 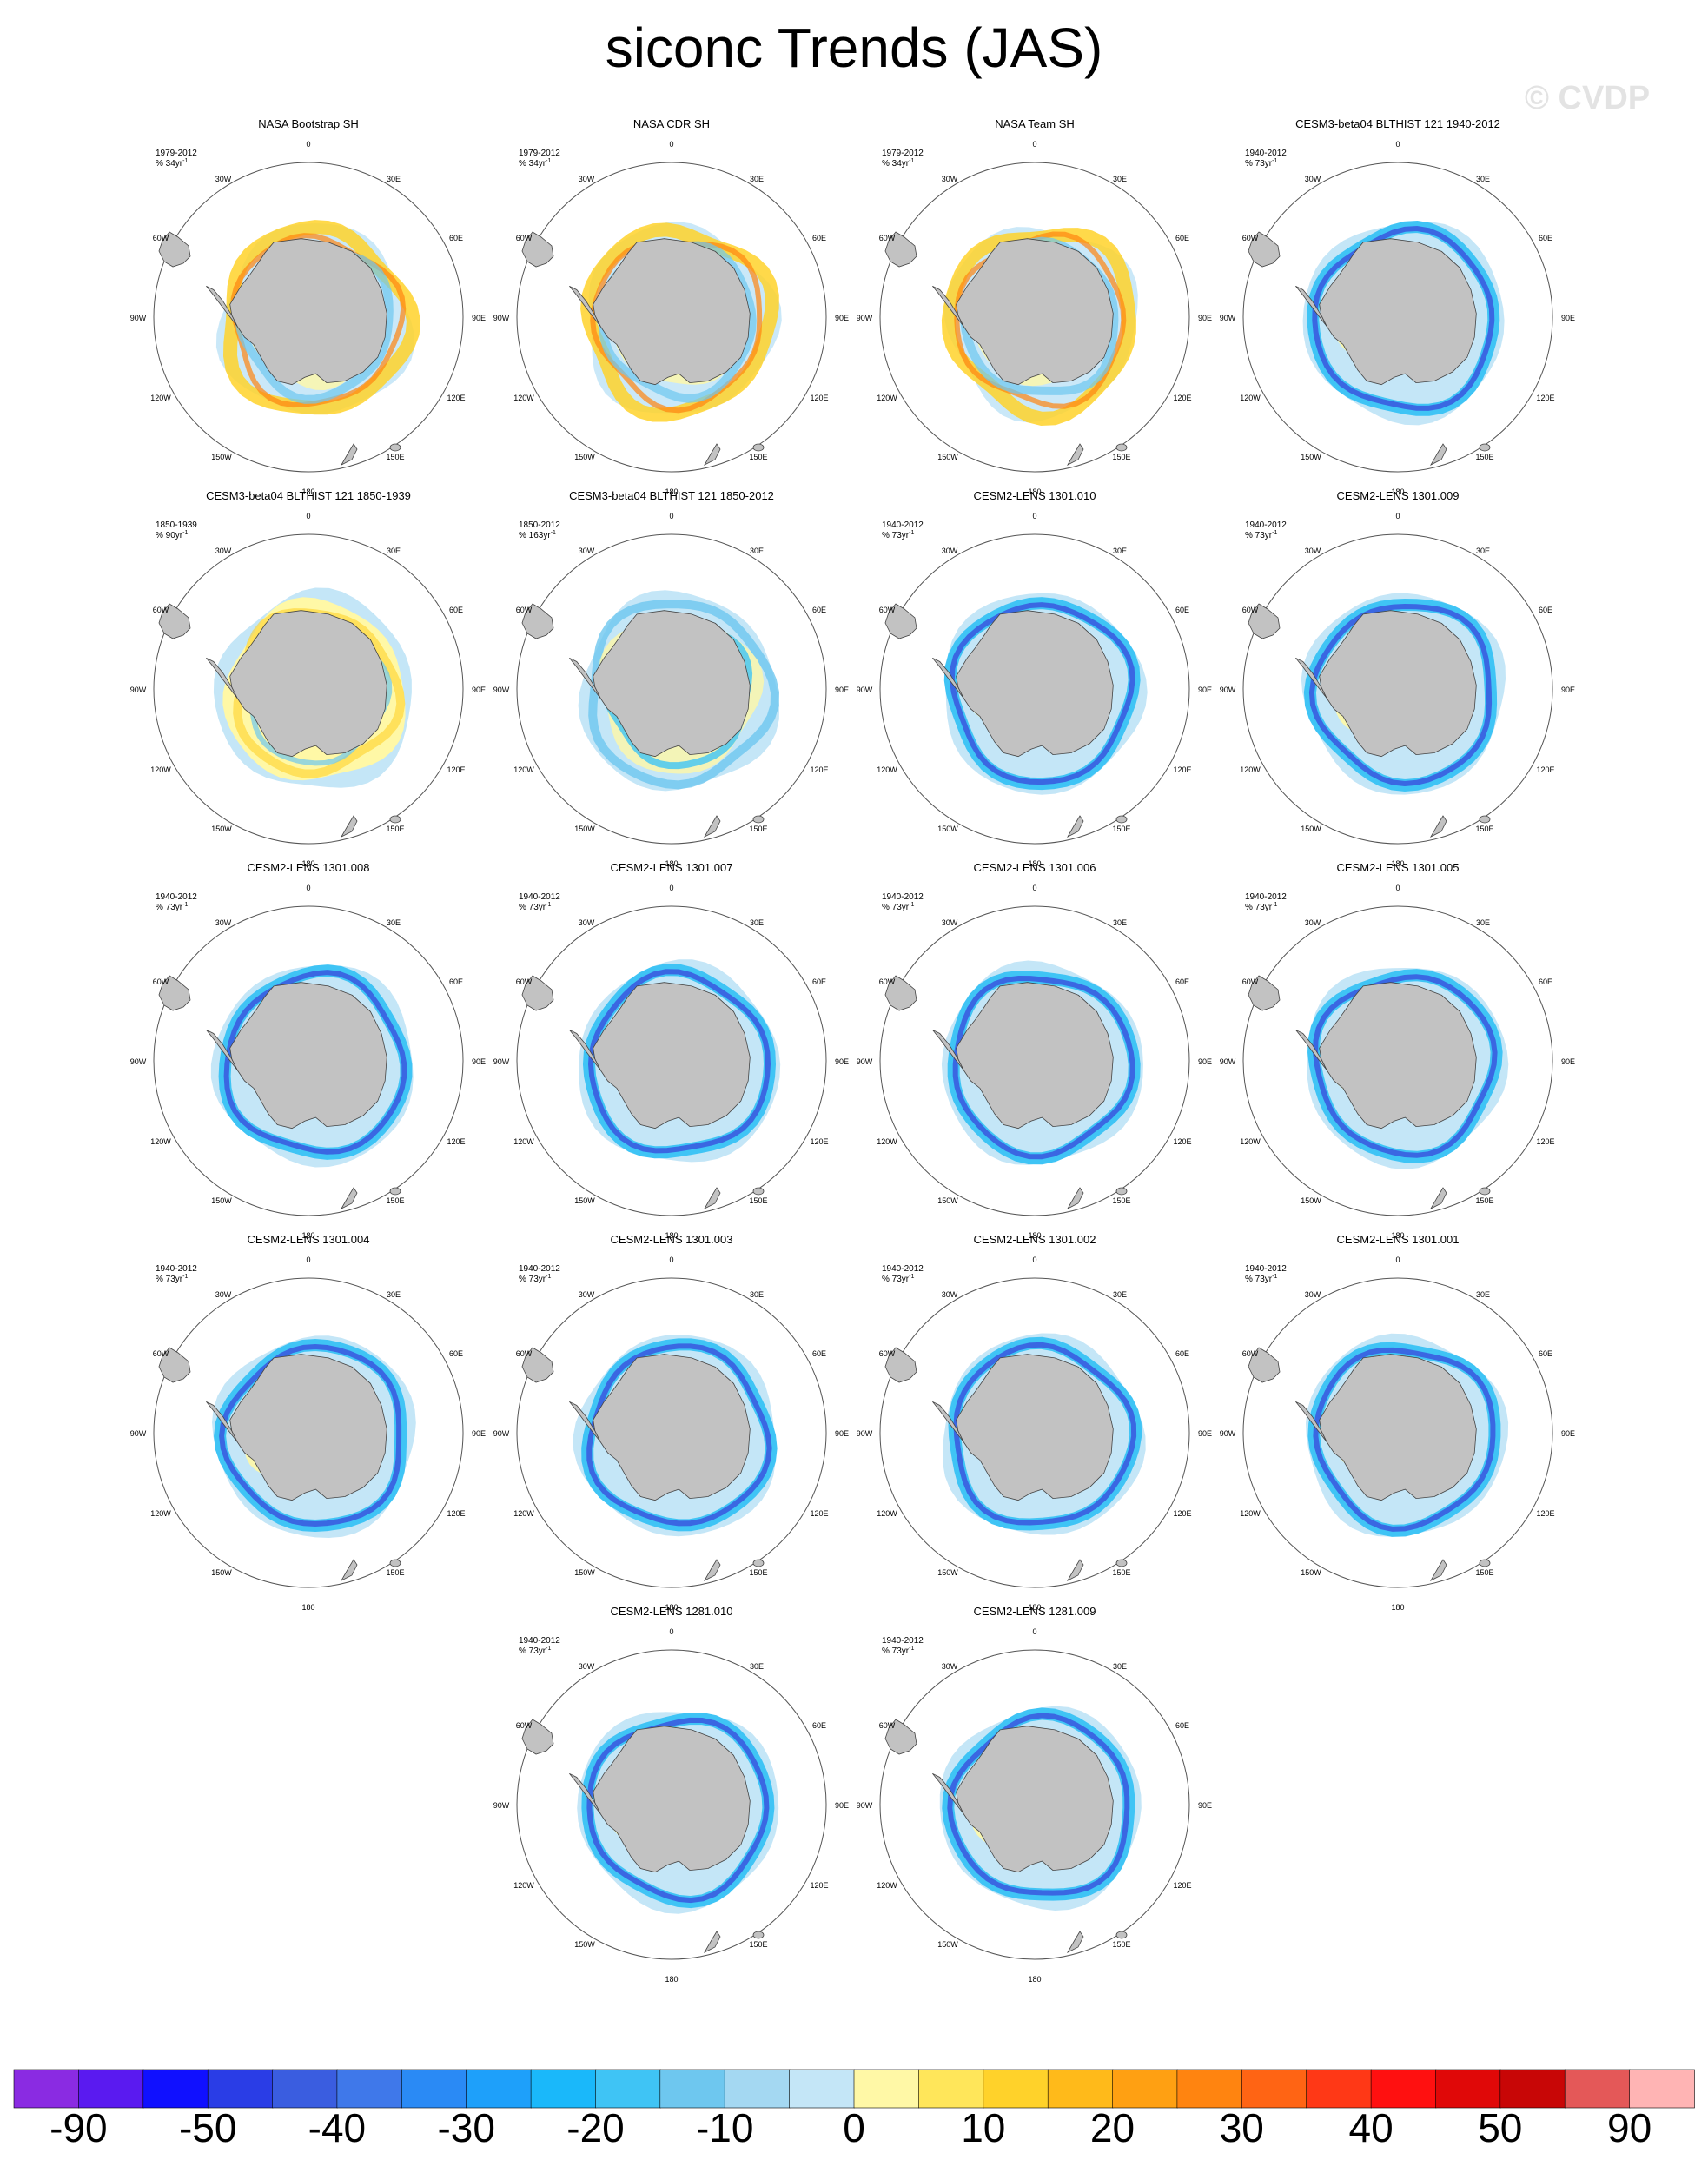 What do you see at coordinates (1035, 1611) in the screenshot?
I see `panel-title: CESM2-LENS 1281.009` at bounding box center [1035, 1611].